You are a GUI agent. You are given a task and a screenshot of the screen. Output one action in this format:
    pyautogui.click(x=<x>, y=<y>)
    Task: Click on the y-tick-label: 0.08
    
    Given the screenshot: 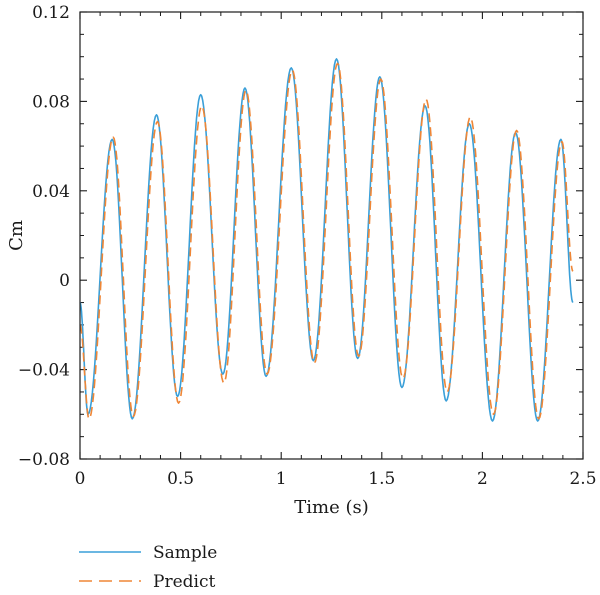 What is the action you would take?
    pyautogui.click(x=51, y=102)
    